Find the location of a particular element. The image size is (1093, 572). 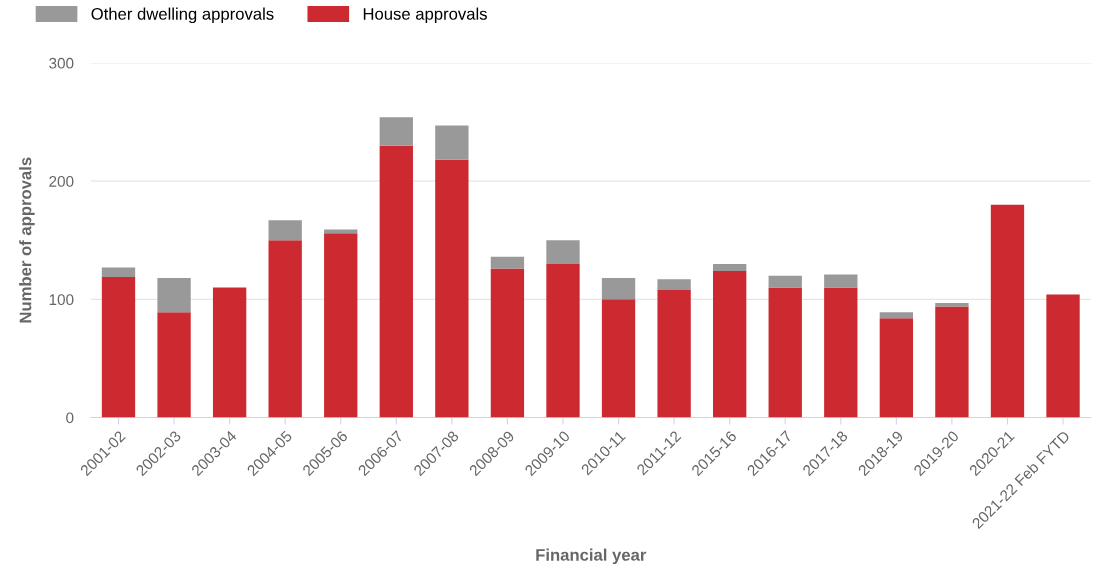

x-axis-title: Financial year is located at coordinates (591, 556).